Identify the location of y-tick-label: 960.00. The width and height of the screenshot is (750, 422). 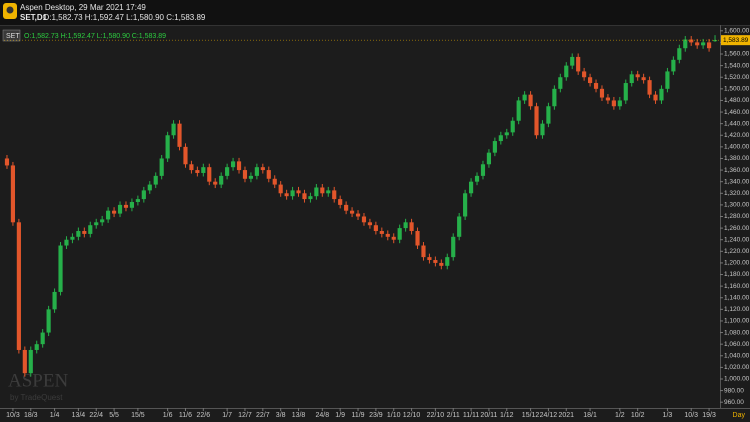
(734, 402).